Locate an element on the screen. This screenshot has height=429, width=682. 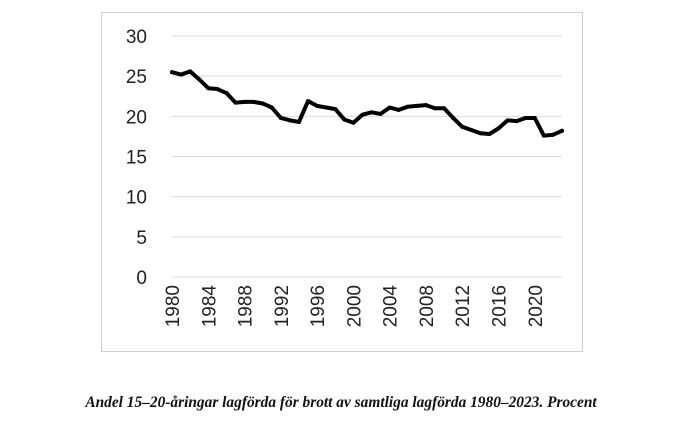
y-tick-label: 30 is located at coordinates (136, 37).